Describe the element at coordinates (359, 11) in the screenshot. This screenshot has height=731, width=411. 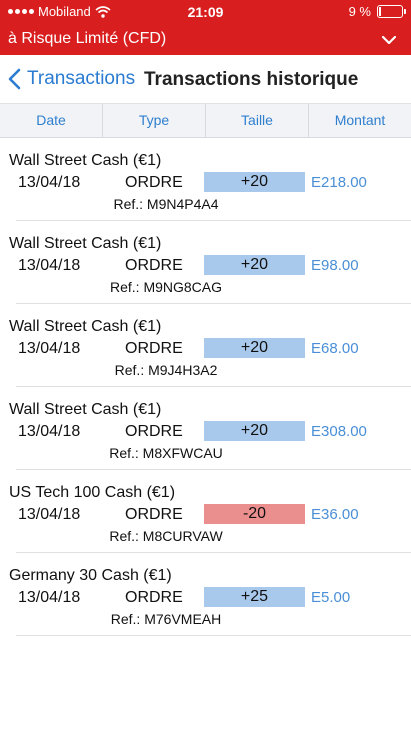
I see `battery-percent: 9 %` at that location.